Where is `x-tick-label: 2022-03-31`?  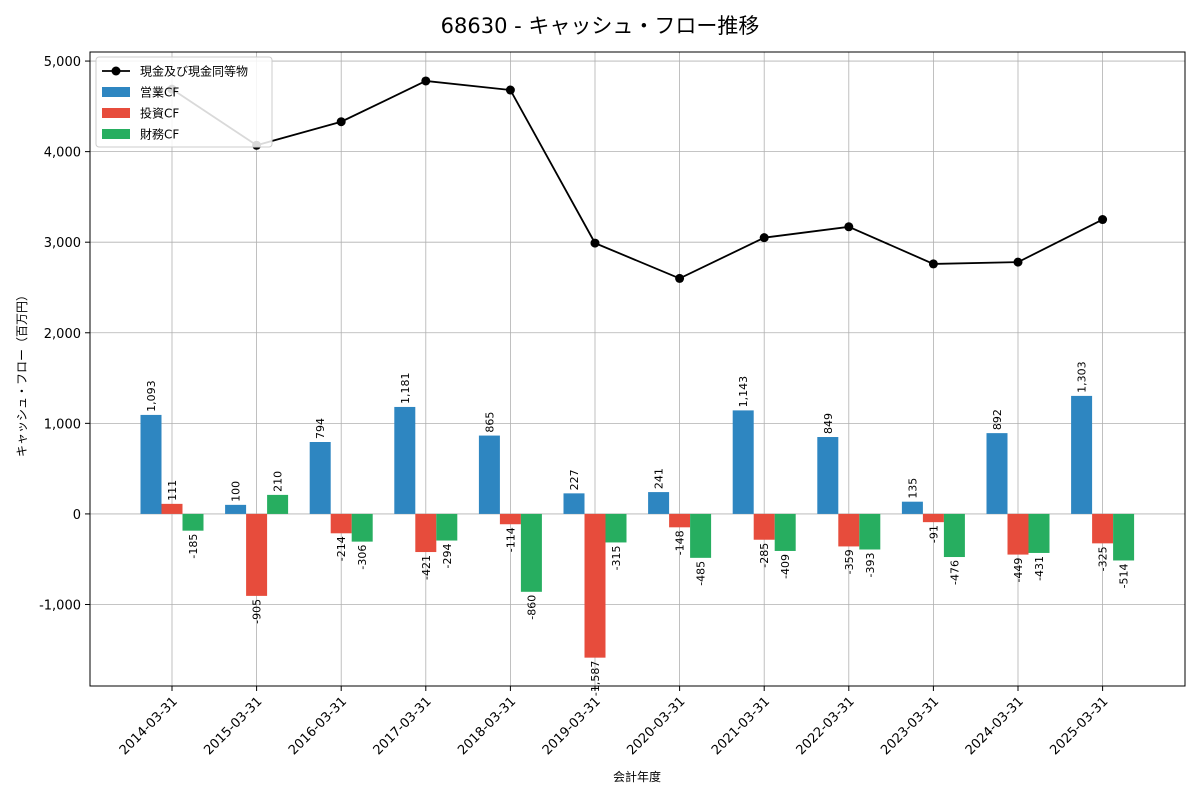 x-tick-label: 2022-03-31 is located at coordinates (826, 726).